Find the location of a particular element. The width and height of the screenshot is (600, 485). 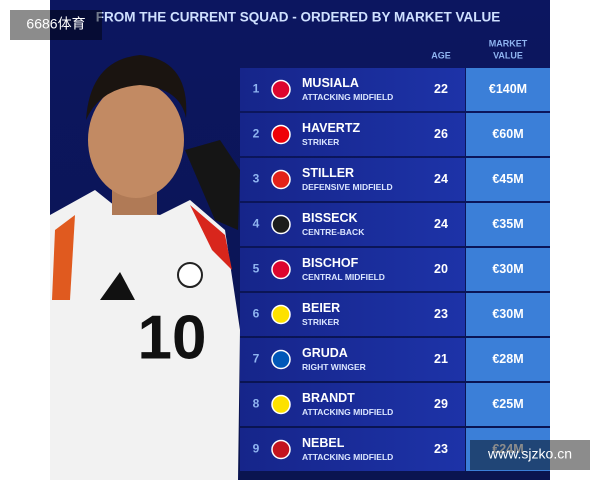

market-value: €24M is located at coordinates (507, 449).